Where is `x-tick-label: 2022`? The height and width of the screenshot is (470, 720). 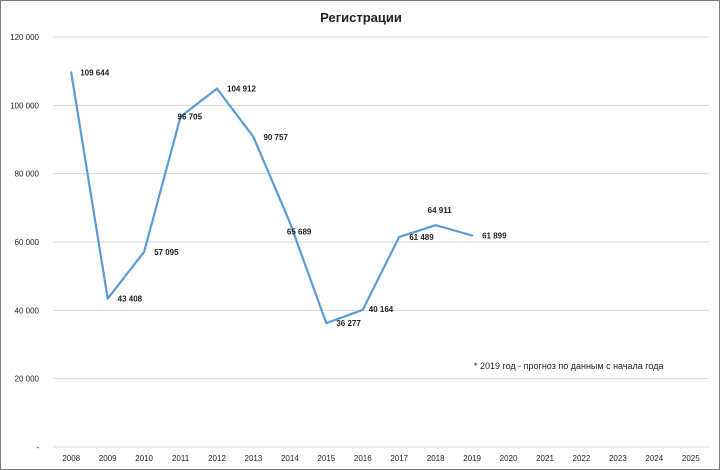 x-tick-label: 2022 is located at coordinates (582, 458).